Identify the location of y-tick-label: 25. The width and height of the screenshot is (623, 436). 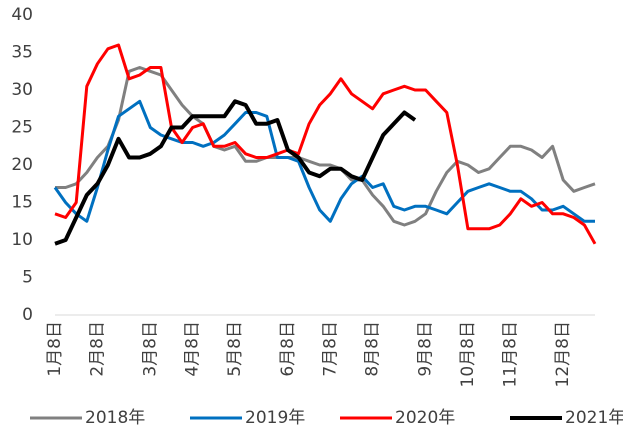
(22, 128).